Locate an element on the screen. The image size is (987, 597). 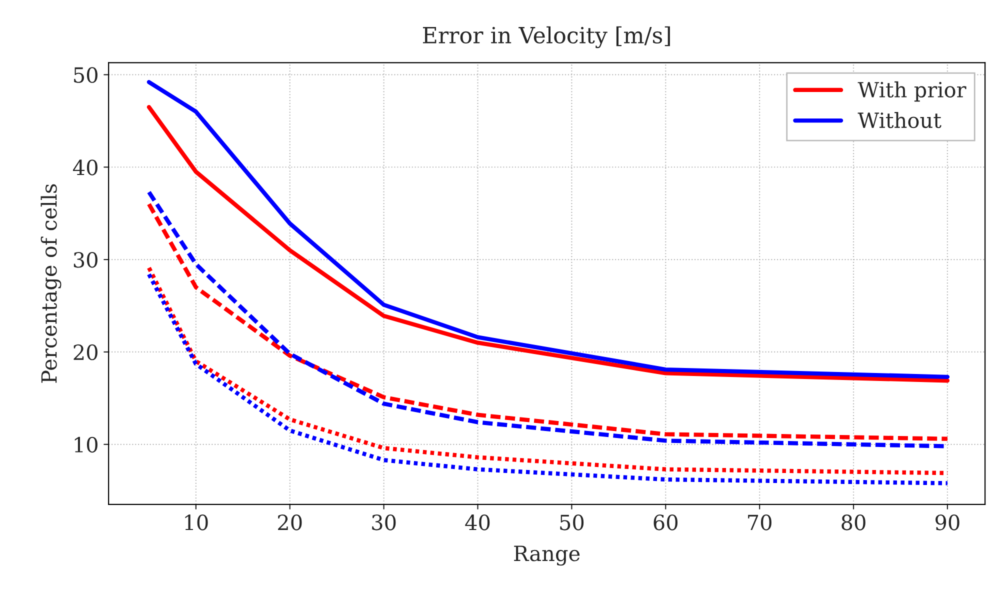
y-tick-label: 40 is located at coordinates (85, 168).